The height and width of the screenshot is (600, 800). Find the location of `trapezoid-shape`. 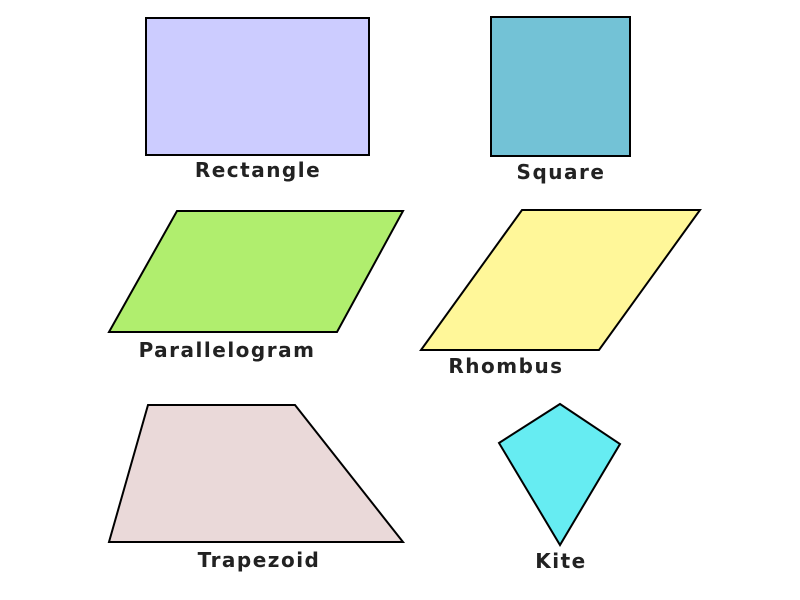

trapezoid-shape is located at coordinates (256, 473).